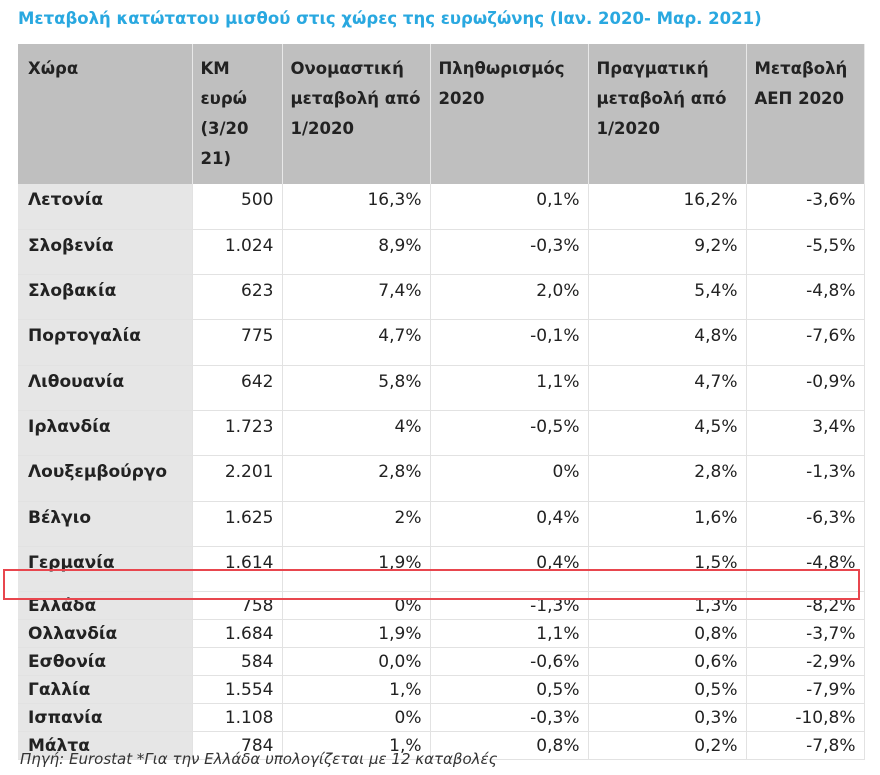  Describe the element at coordinates (509, 297) in the screenshot. I see `inflation-cell: 2,0%` at that location.